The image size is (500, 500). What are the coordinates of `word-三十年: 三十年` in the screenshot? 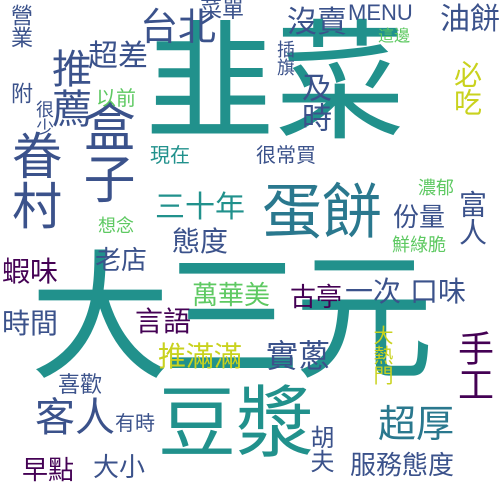 It's located at (200, 207).